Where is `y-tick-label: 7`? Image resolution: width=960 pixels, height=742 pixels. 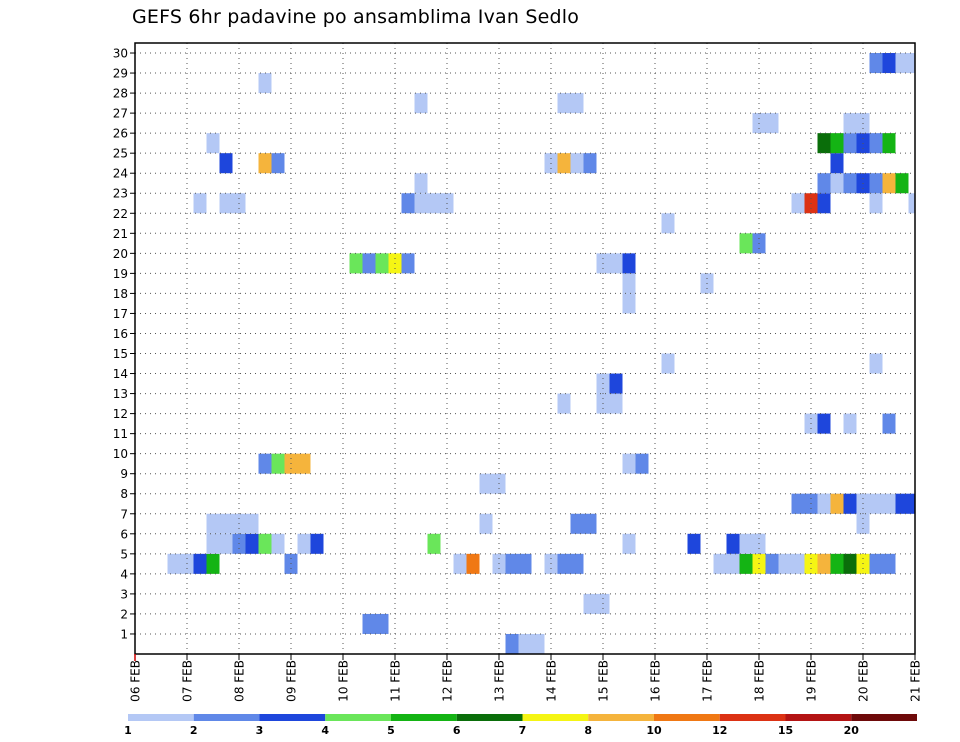 y-tick-label: 7 is located at coordinates (124, 514).